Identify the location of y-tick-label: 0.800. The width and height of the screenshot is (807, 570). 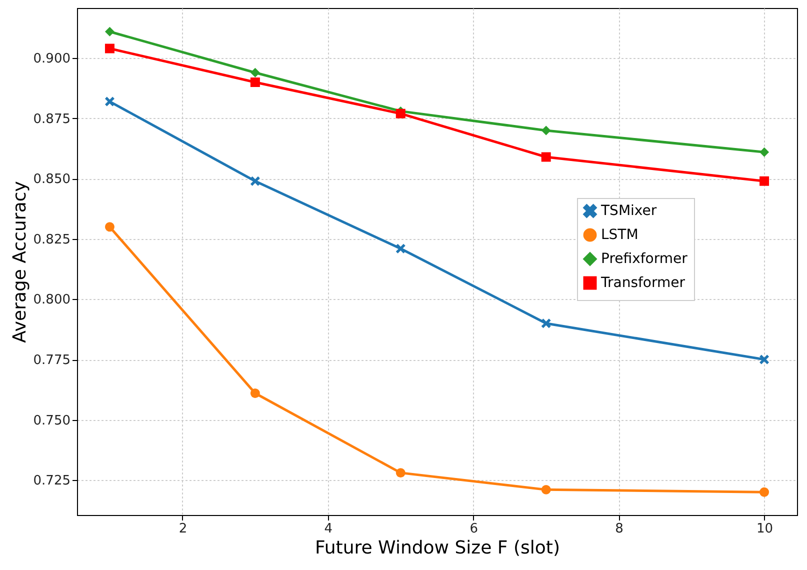
(51, 300).